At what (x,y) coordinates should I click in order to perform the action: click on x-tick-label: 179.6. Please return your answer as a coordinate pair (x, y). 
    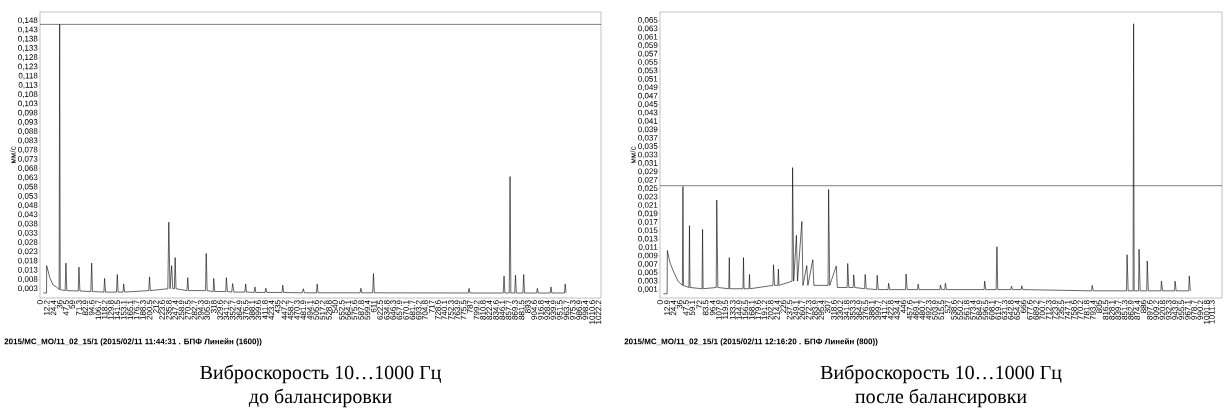
    Looking at the image, I should click on (758, 310).